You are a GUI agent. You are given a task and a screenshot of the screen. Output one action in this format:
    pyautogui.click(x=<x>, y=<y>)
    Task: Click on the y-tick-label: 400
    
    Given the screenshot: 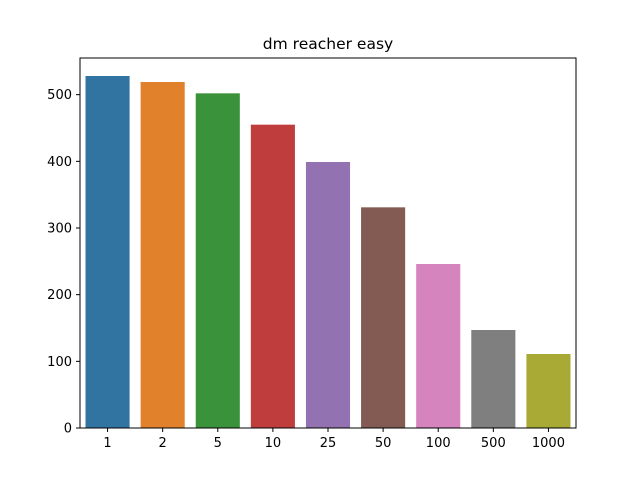 What is the action you would take?
    pyautogui.click(x=59, y=162)
    